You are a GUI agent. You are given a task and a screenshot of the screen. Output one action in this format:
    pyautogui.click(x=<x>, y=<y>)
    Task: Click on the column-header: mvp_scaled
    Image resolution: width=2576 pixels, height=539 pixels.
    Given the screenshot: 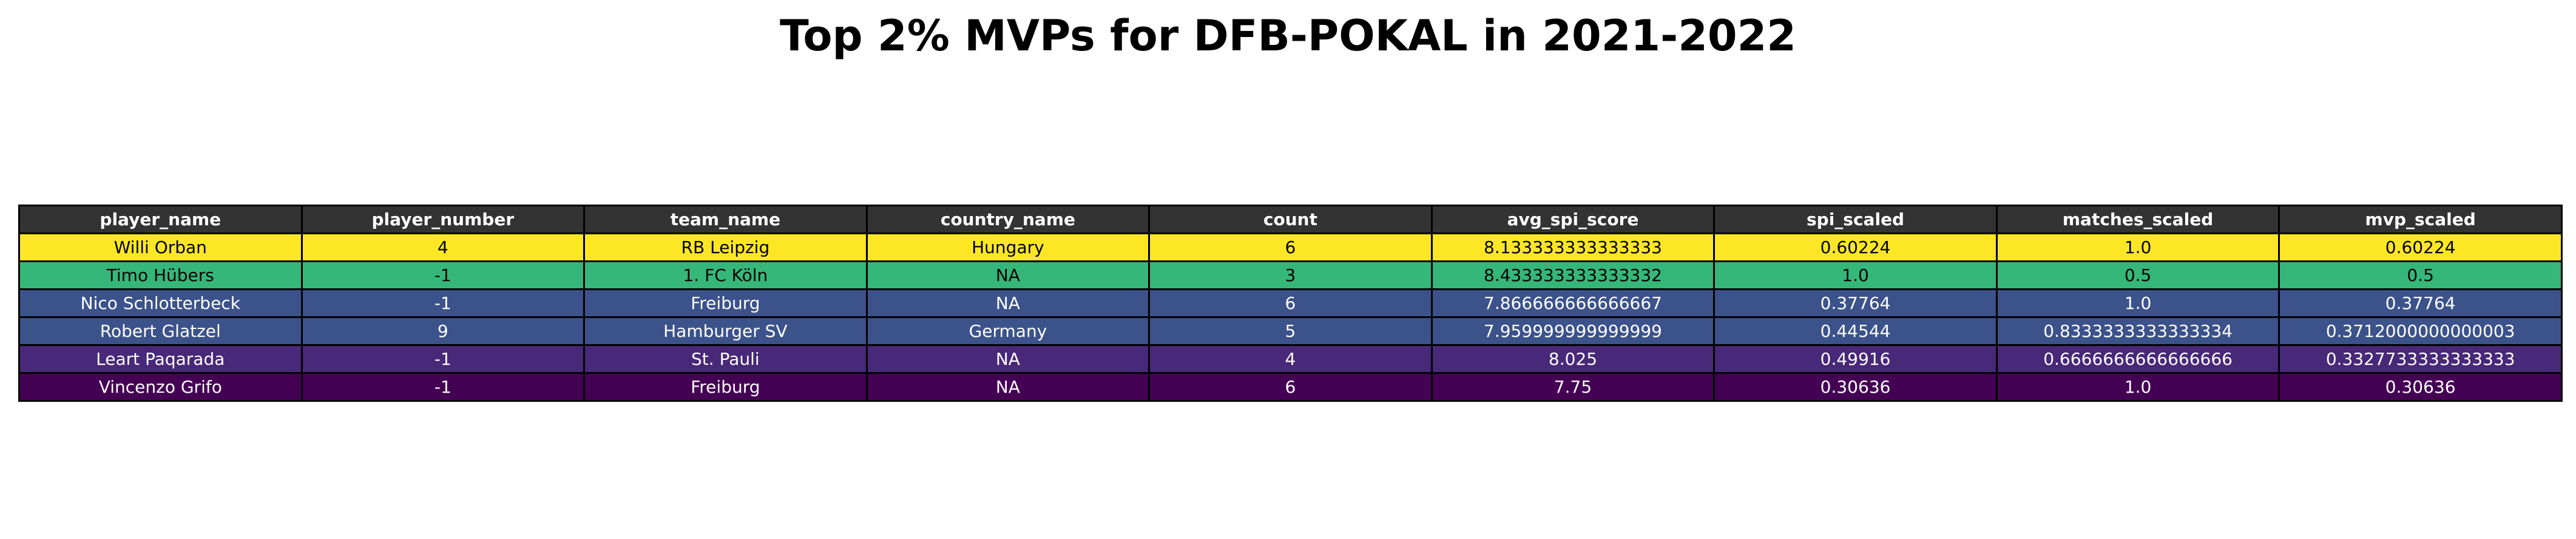 What is the action you would take?
    pyautogui.click(x=2420, y=219)
    